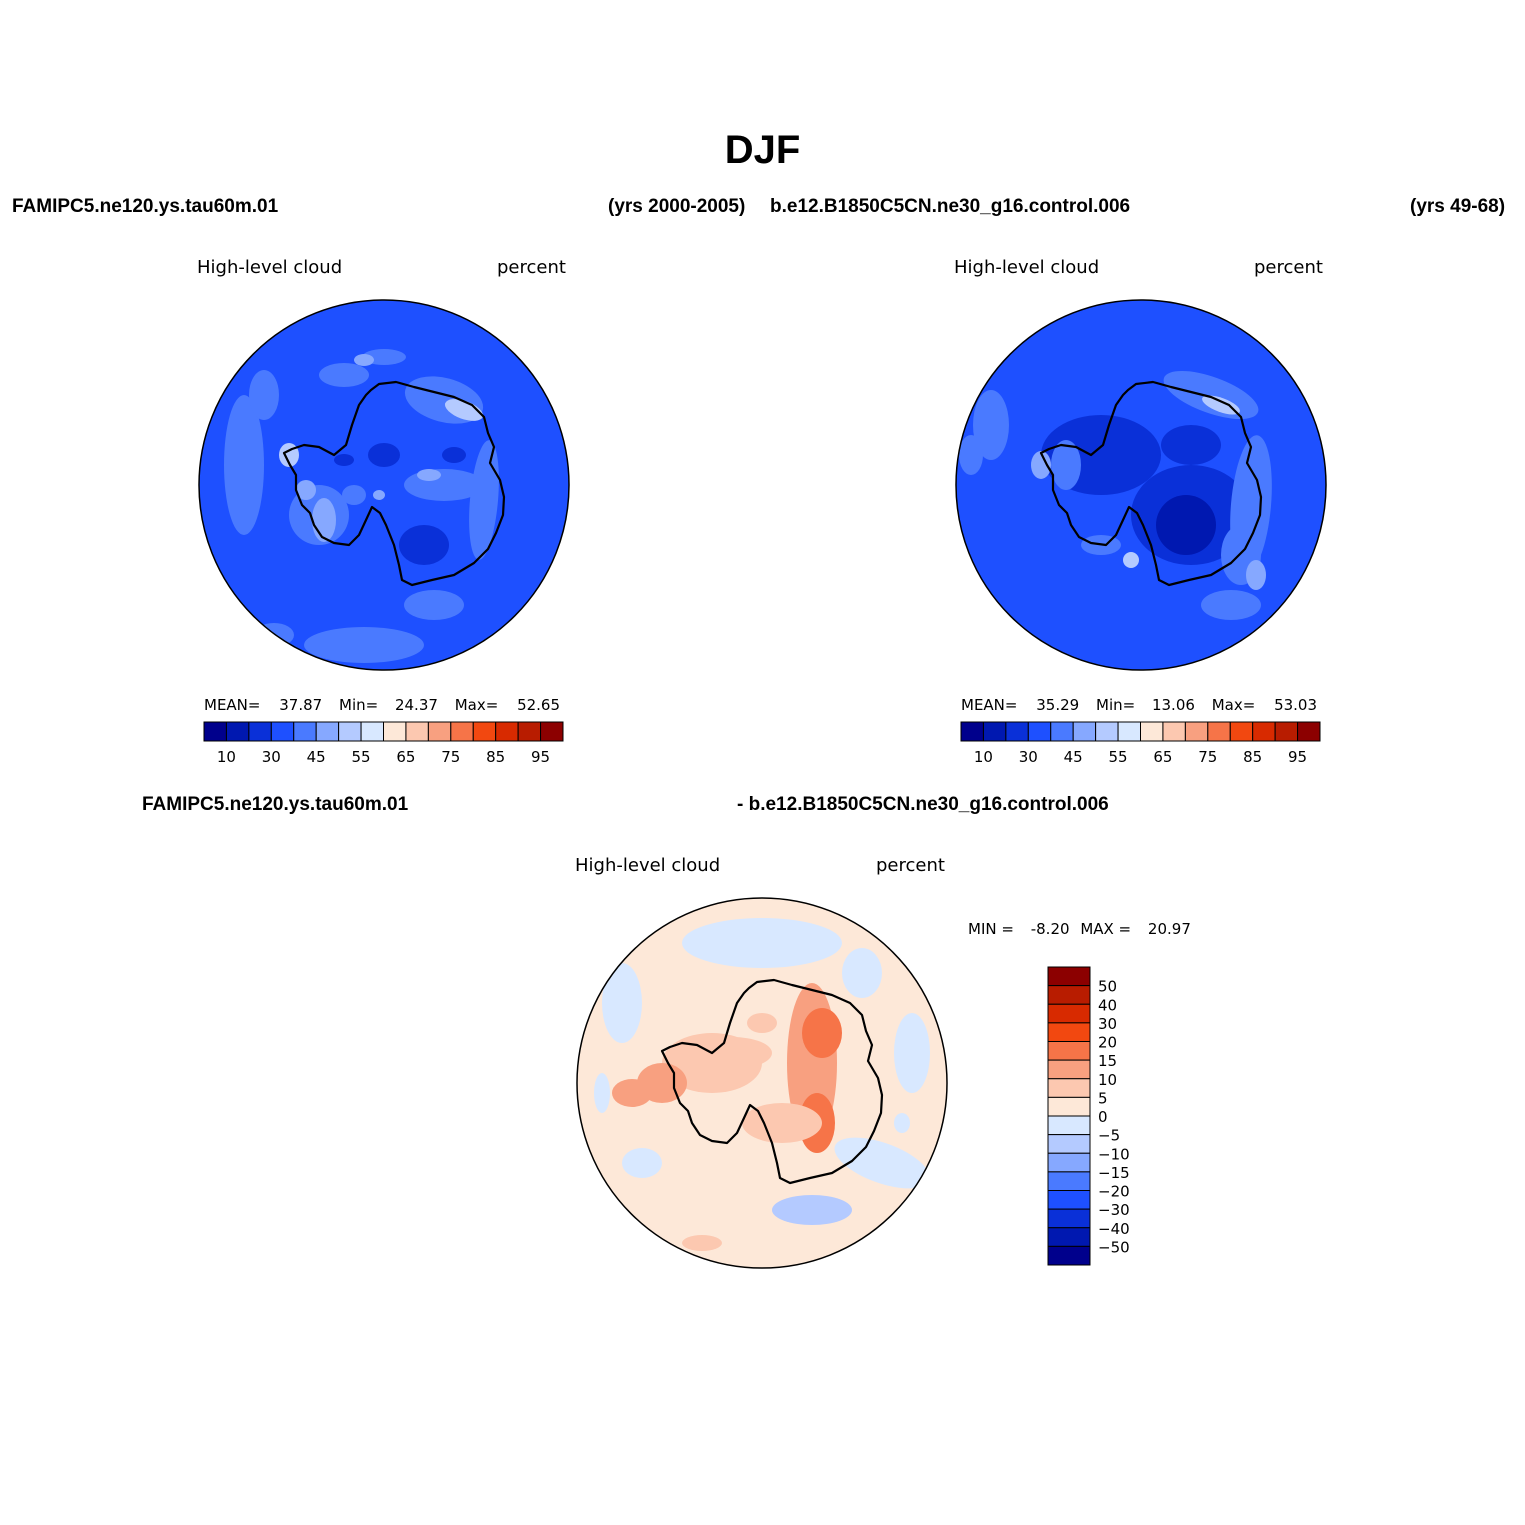 Image resolution: width=1525 pixels, height=1525 pixels. I want to click on panel3-ocean, so click(762, 1083).